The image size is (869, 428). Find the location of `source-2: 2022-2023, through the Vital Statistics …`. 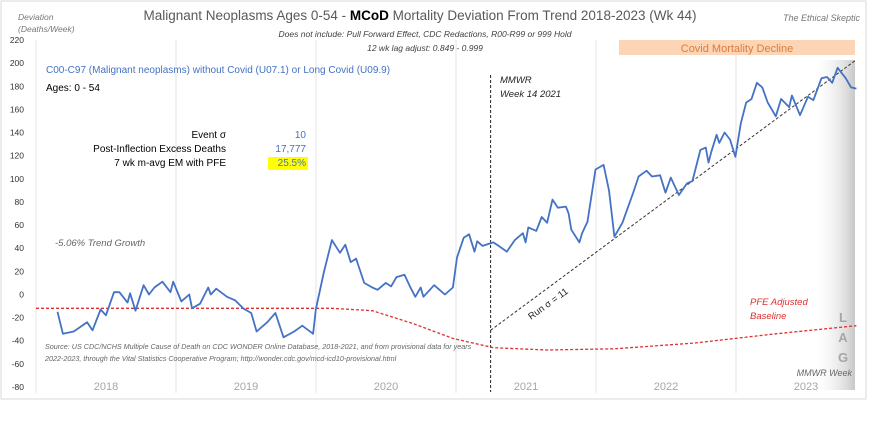

source-2: 2022-2023, through the Vital Statistics … is located at coordinates (220, 358).